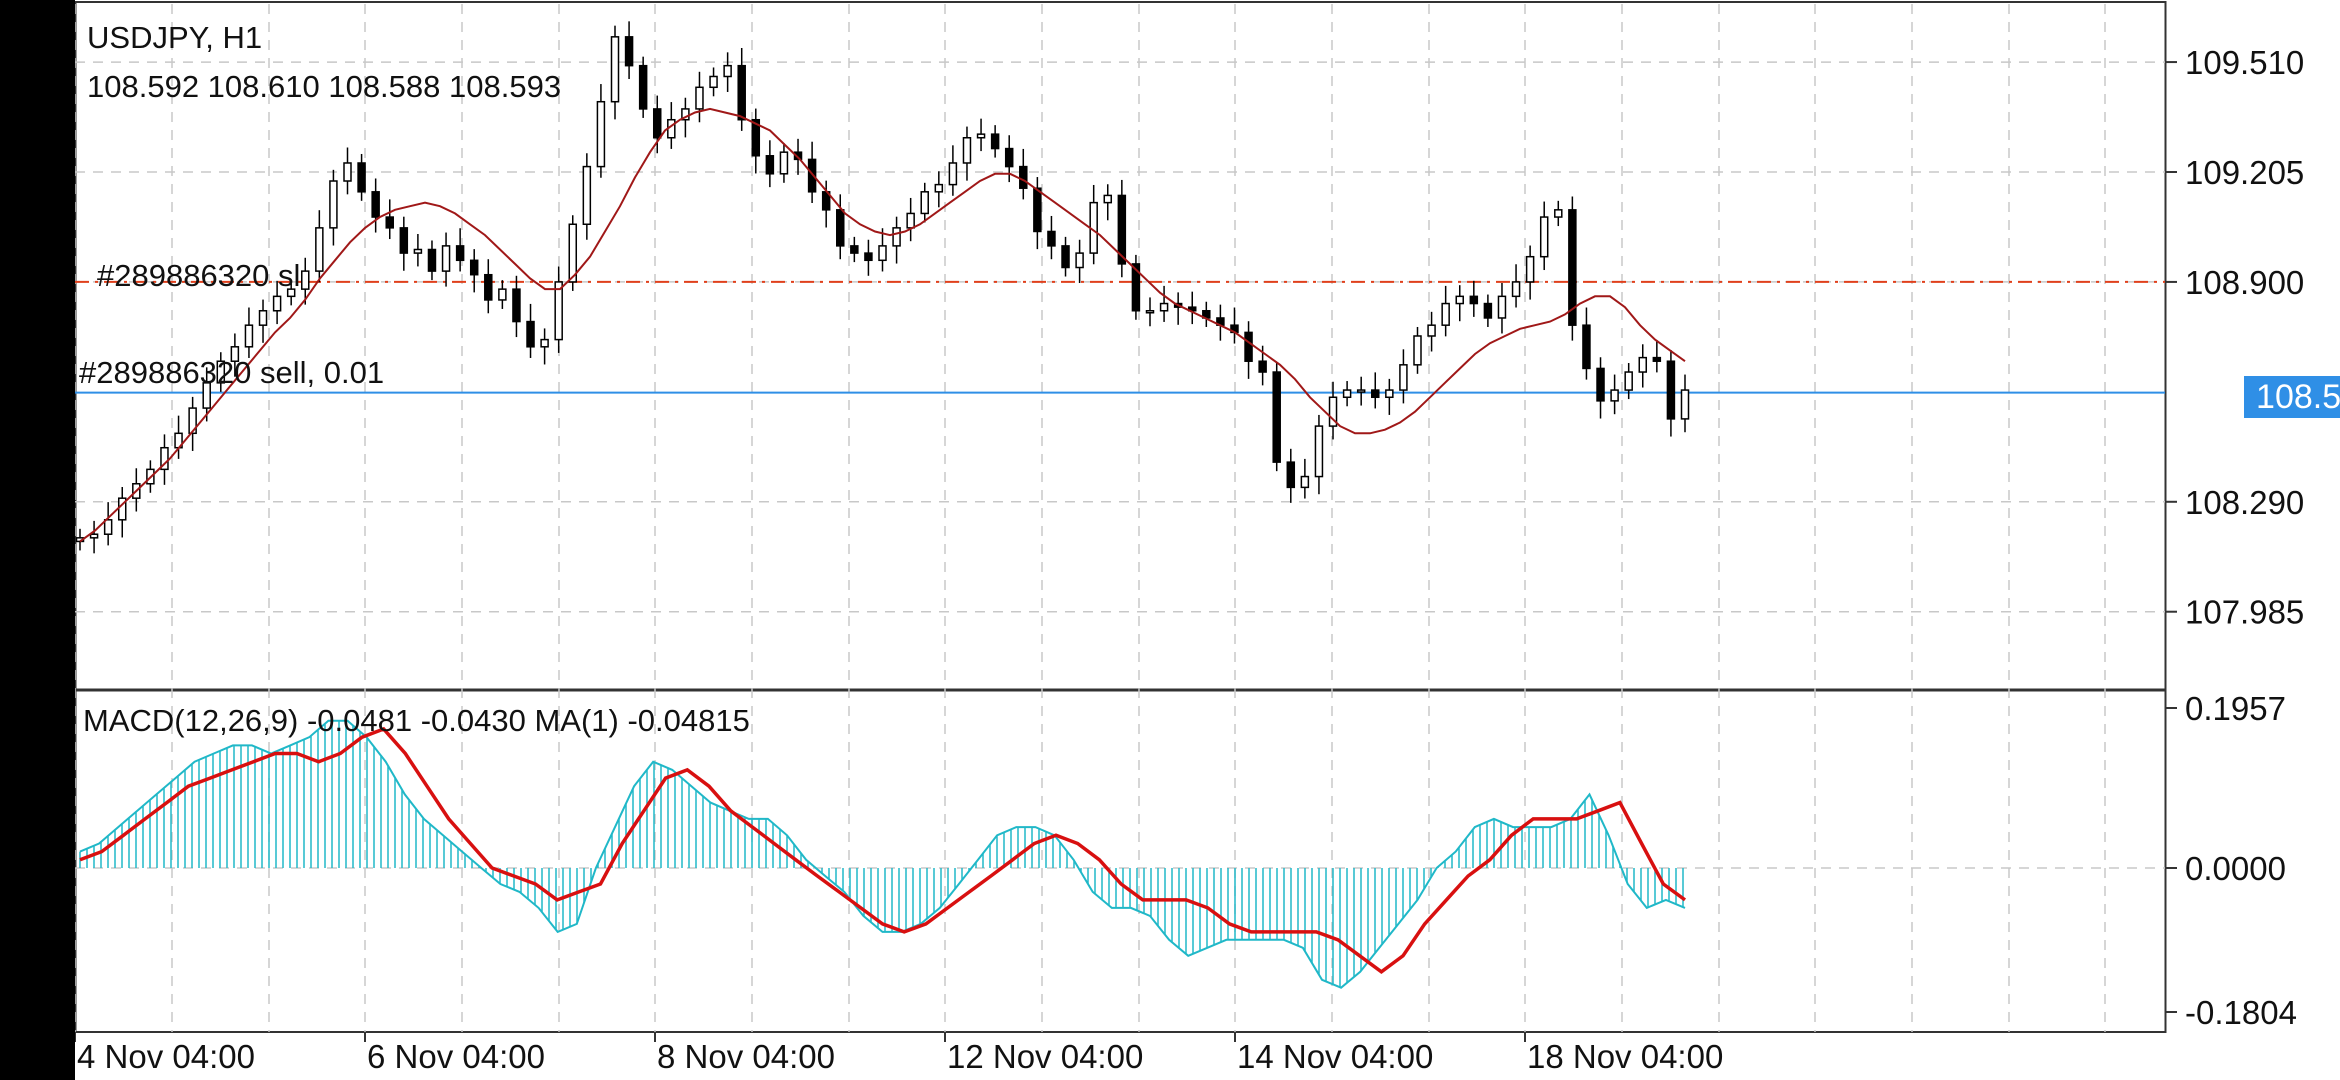 The image size is (2340, 1080). Describe the element at coordinates (232, 372) in the screenshot. I see `position-label: #289886320 sell, 0.01` at that location.